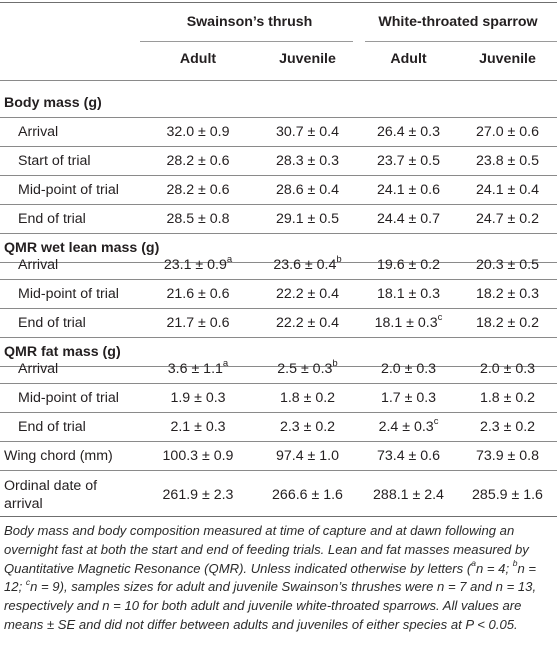  What do you see at coordinates (307, 190) in the screenshot?
I see `table-cell: 28.6 ± 0.4` at bounding box center [307, 190].